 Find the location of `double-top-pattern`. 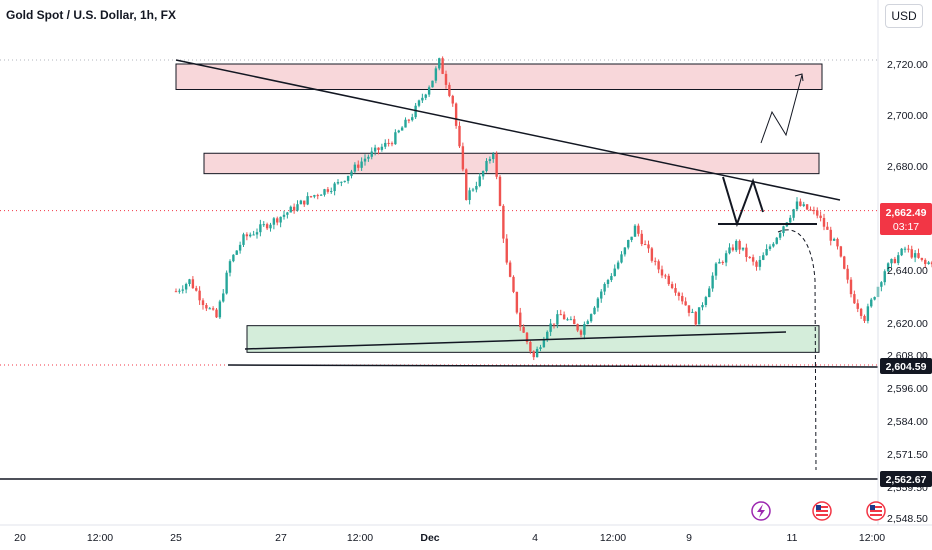

double-top-pattern is located at coordinates (743, 202).